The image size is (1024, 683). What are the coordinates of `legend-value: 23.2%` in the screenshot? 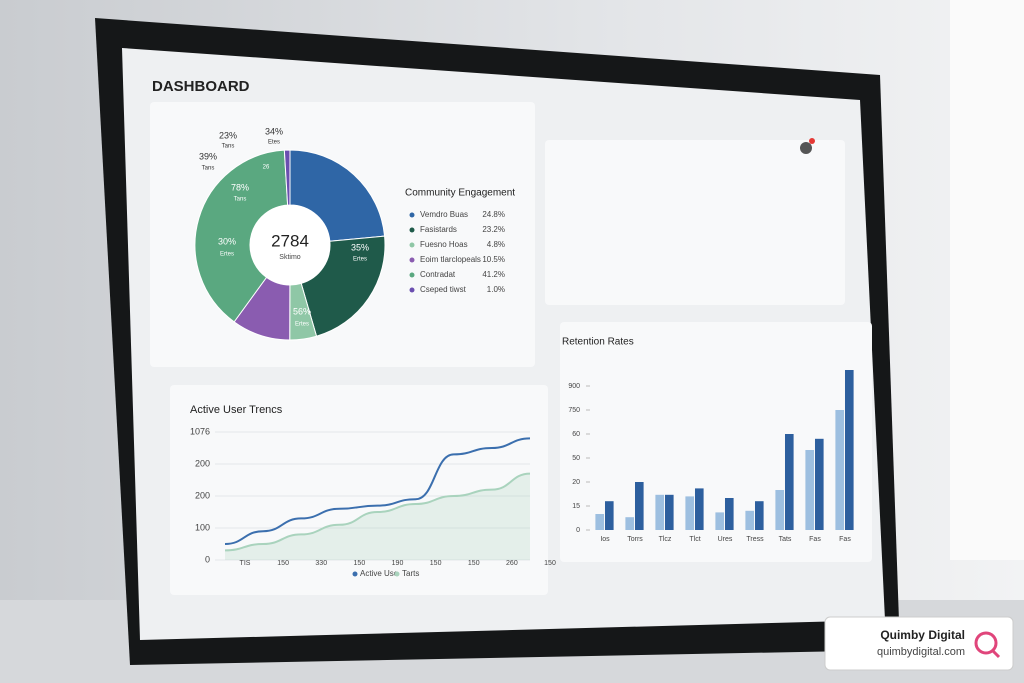 It's located at (493, 229).